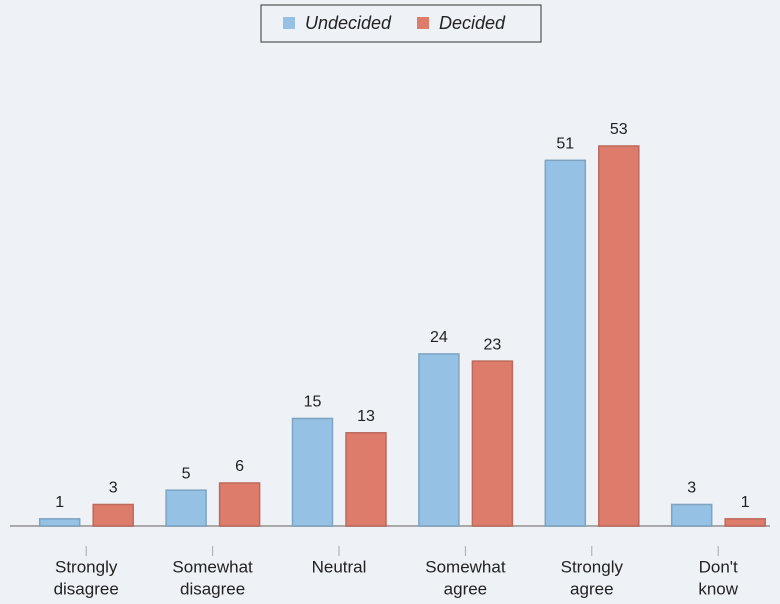 The height and width of the screenshot is (604, 780). Describe the element at coordinates (439, 337) in the screenshot. I see `value-label: 24` at that location.